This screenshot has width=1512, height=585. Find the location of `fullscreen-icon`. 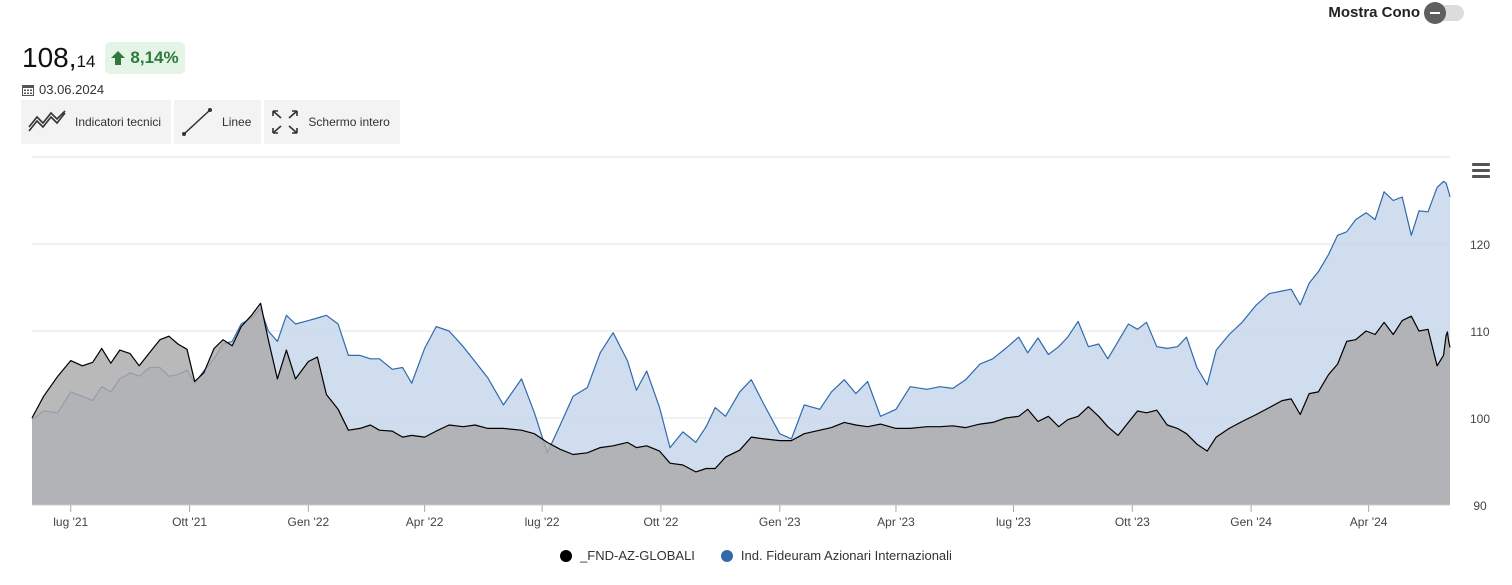

fullscreen-icon is located at coordinates (285, 122).